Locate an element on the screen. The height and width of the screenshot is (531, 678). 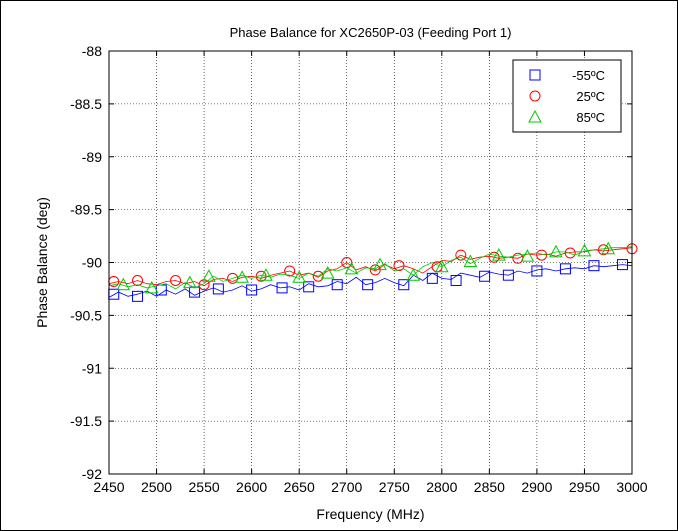
x-tick-label: 2700 is located at coordinates (346, 487).